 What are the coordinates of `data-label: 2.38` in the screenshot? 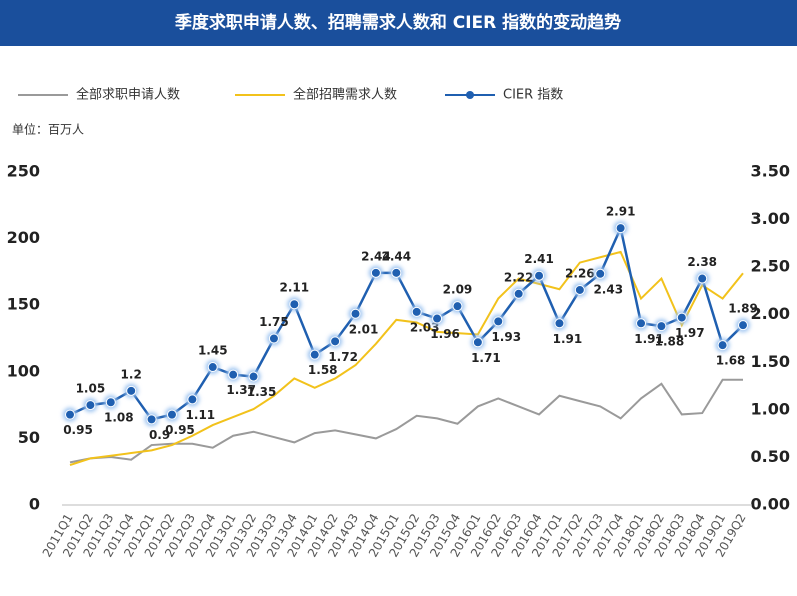 It's located at (702, 262).